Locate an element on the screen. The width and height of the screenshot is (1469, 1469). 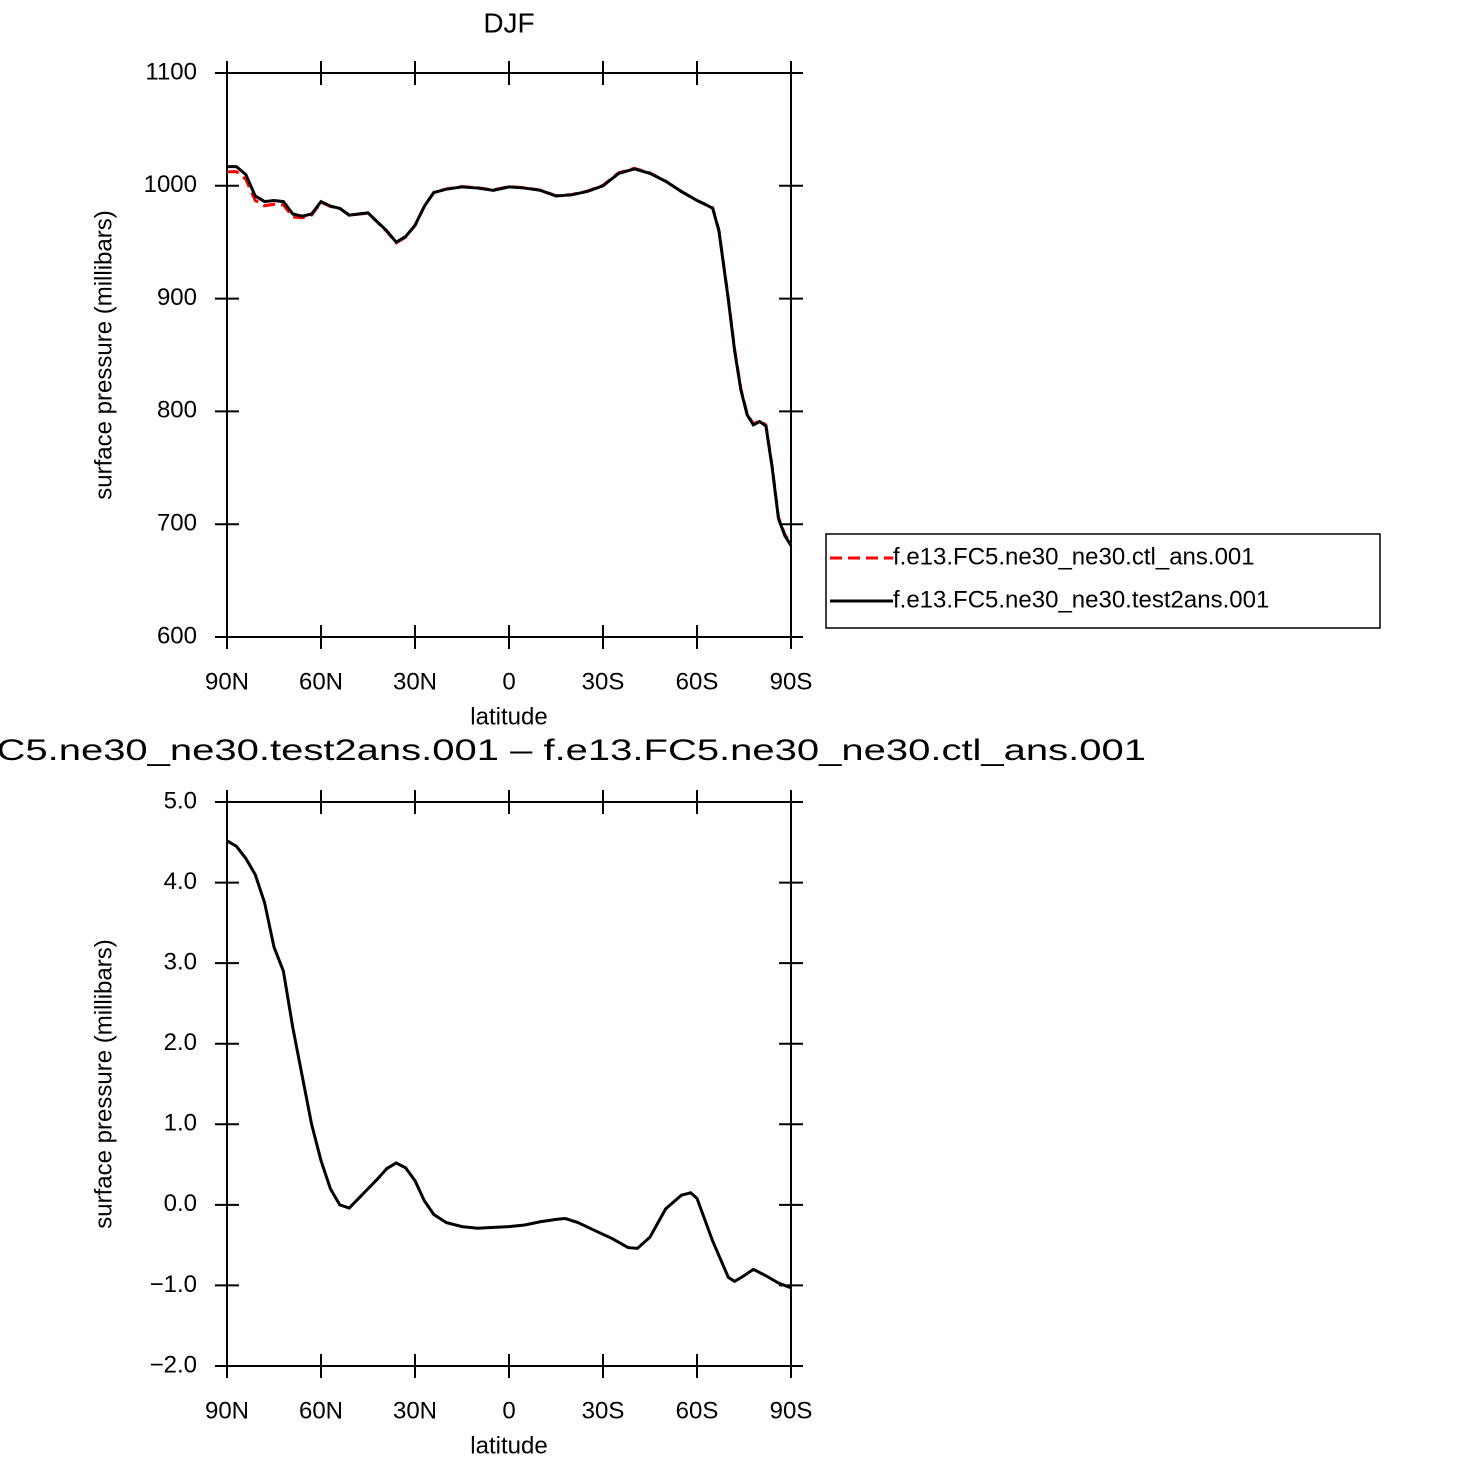
y-tick-label: 1000 is located at coordinates (170, 184).